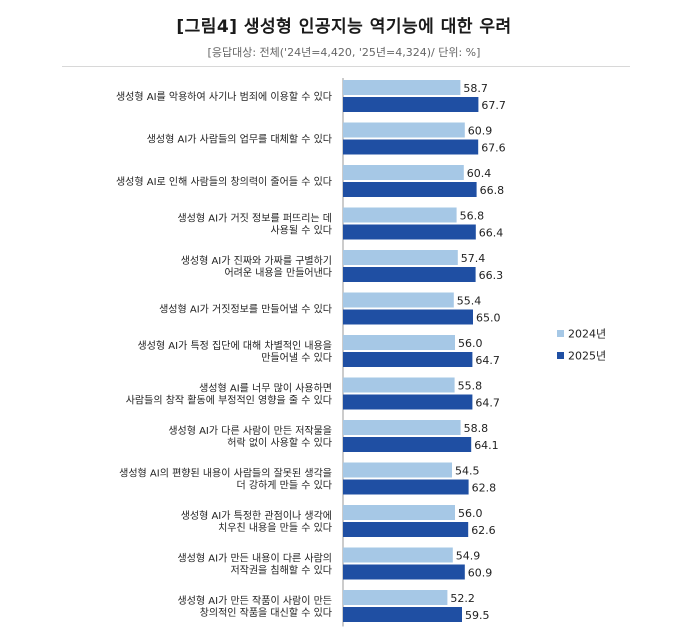 The width and height of the screenshot is (688, 640). What do you see at coordinates (491, 275) in the screenshot?
I see `data-label-2025: 66.3` at bounding box center [491, 275].